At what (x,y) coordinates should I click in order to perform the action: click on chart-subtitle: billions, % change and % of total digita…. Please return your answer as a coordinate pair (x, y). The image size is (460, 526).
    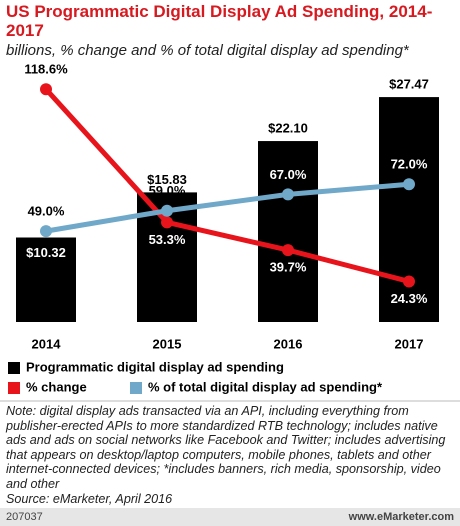
    Looking at the image, I should click on (207, 50).